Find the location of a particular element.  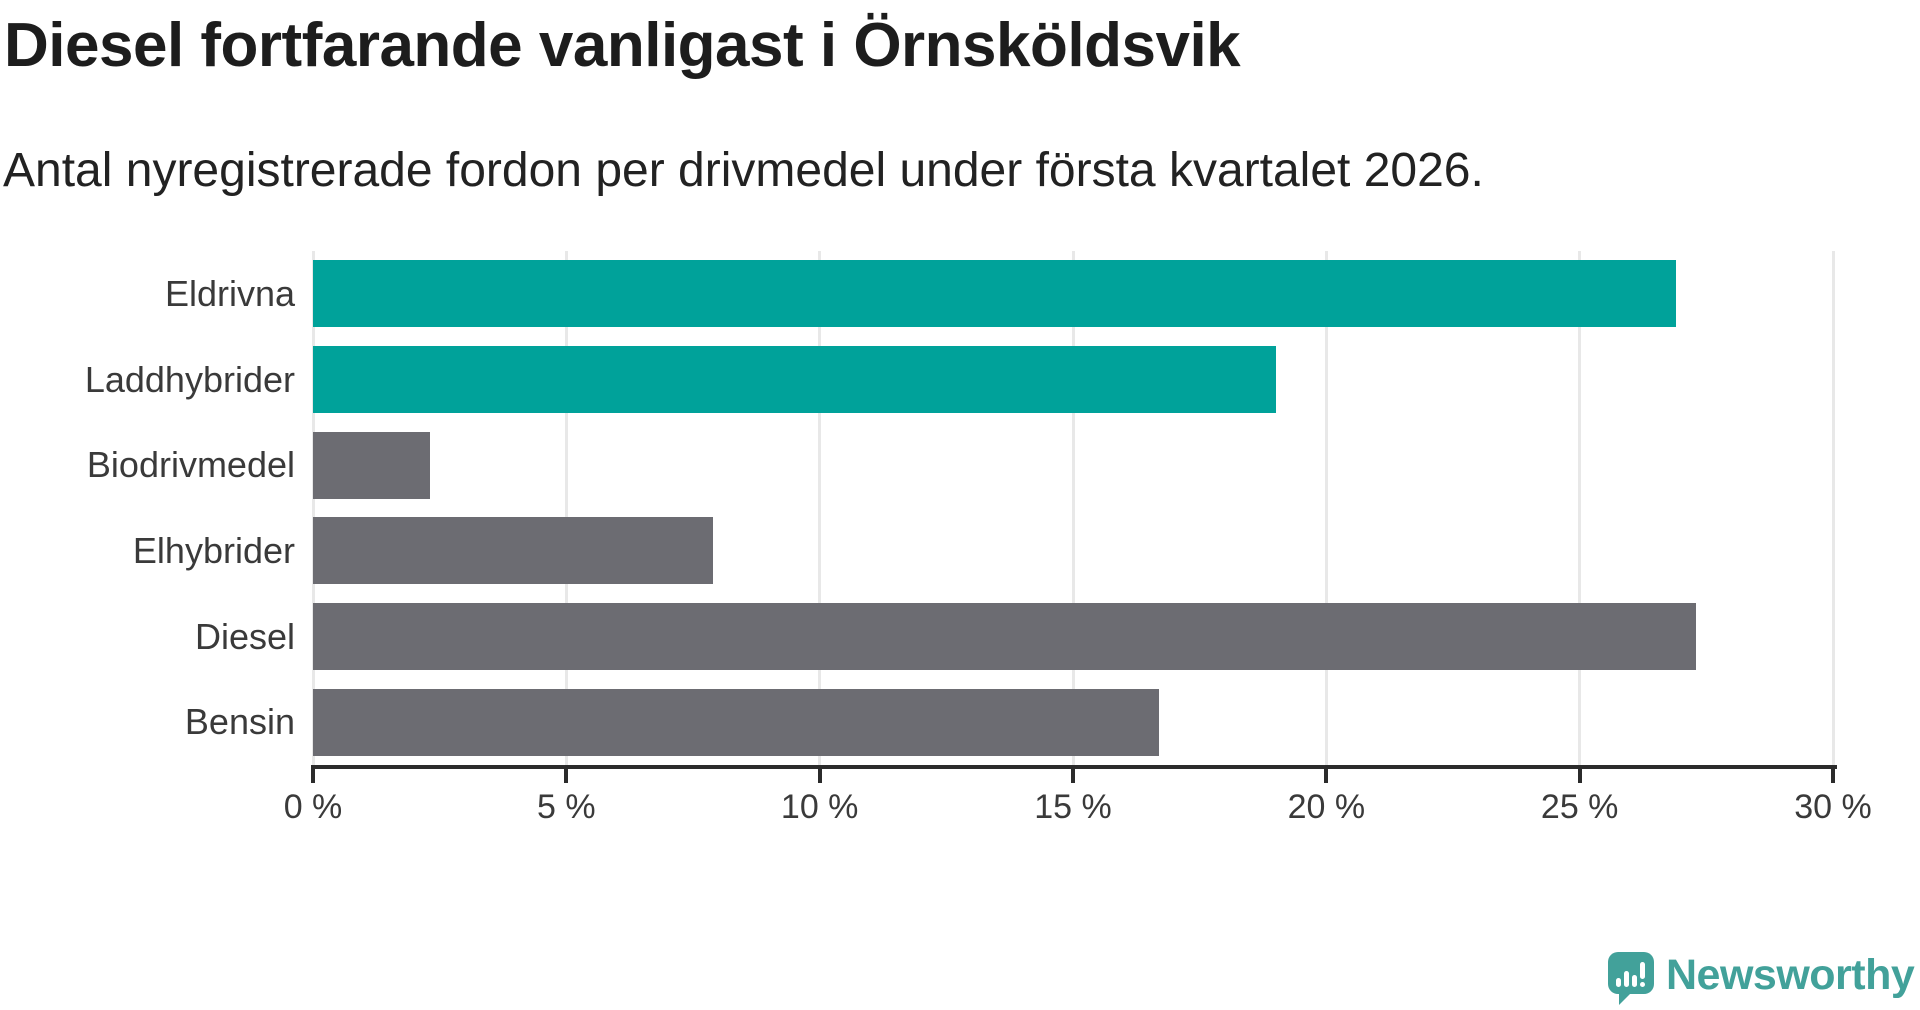

x-axis-tick-label: 0 % is located at coordinates (313, 807).